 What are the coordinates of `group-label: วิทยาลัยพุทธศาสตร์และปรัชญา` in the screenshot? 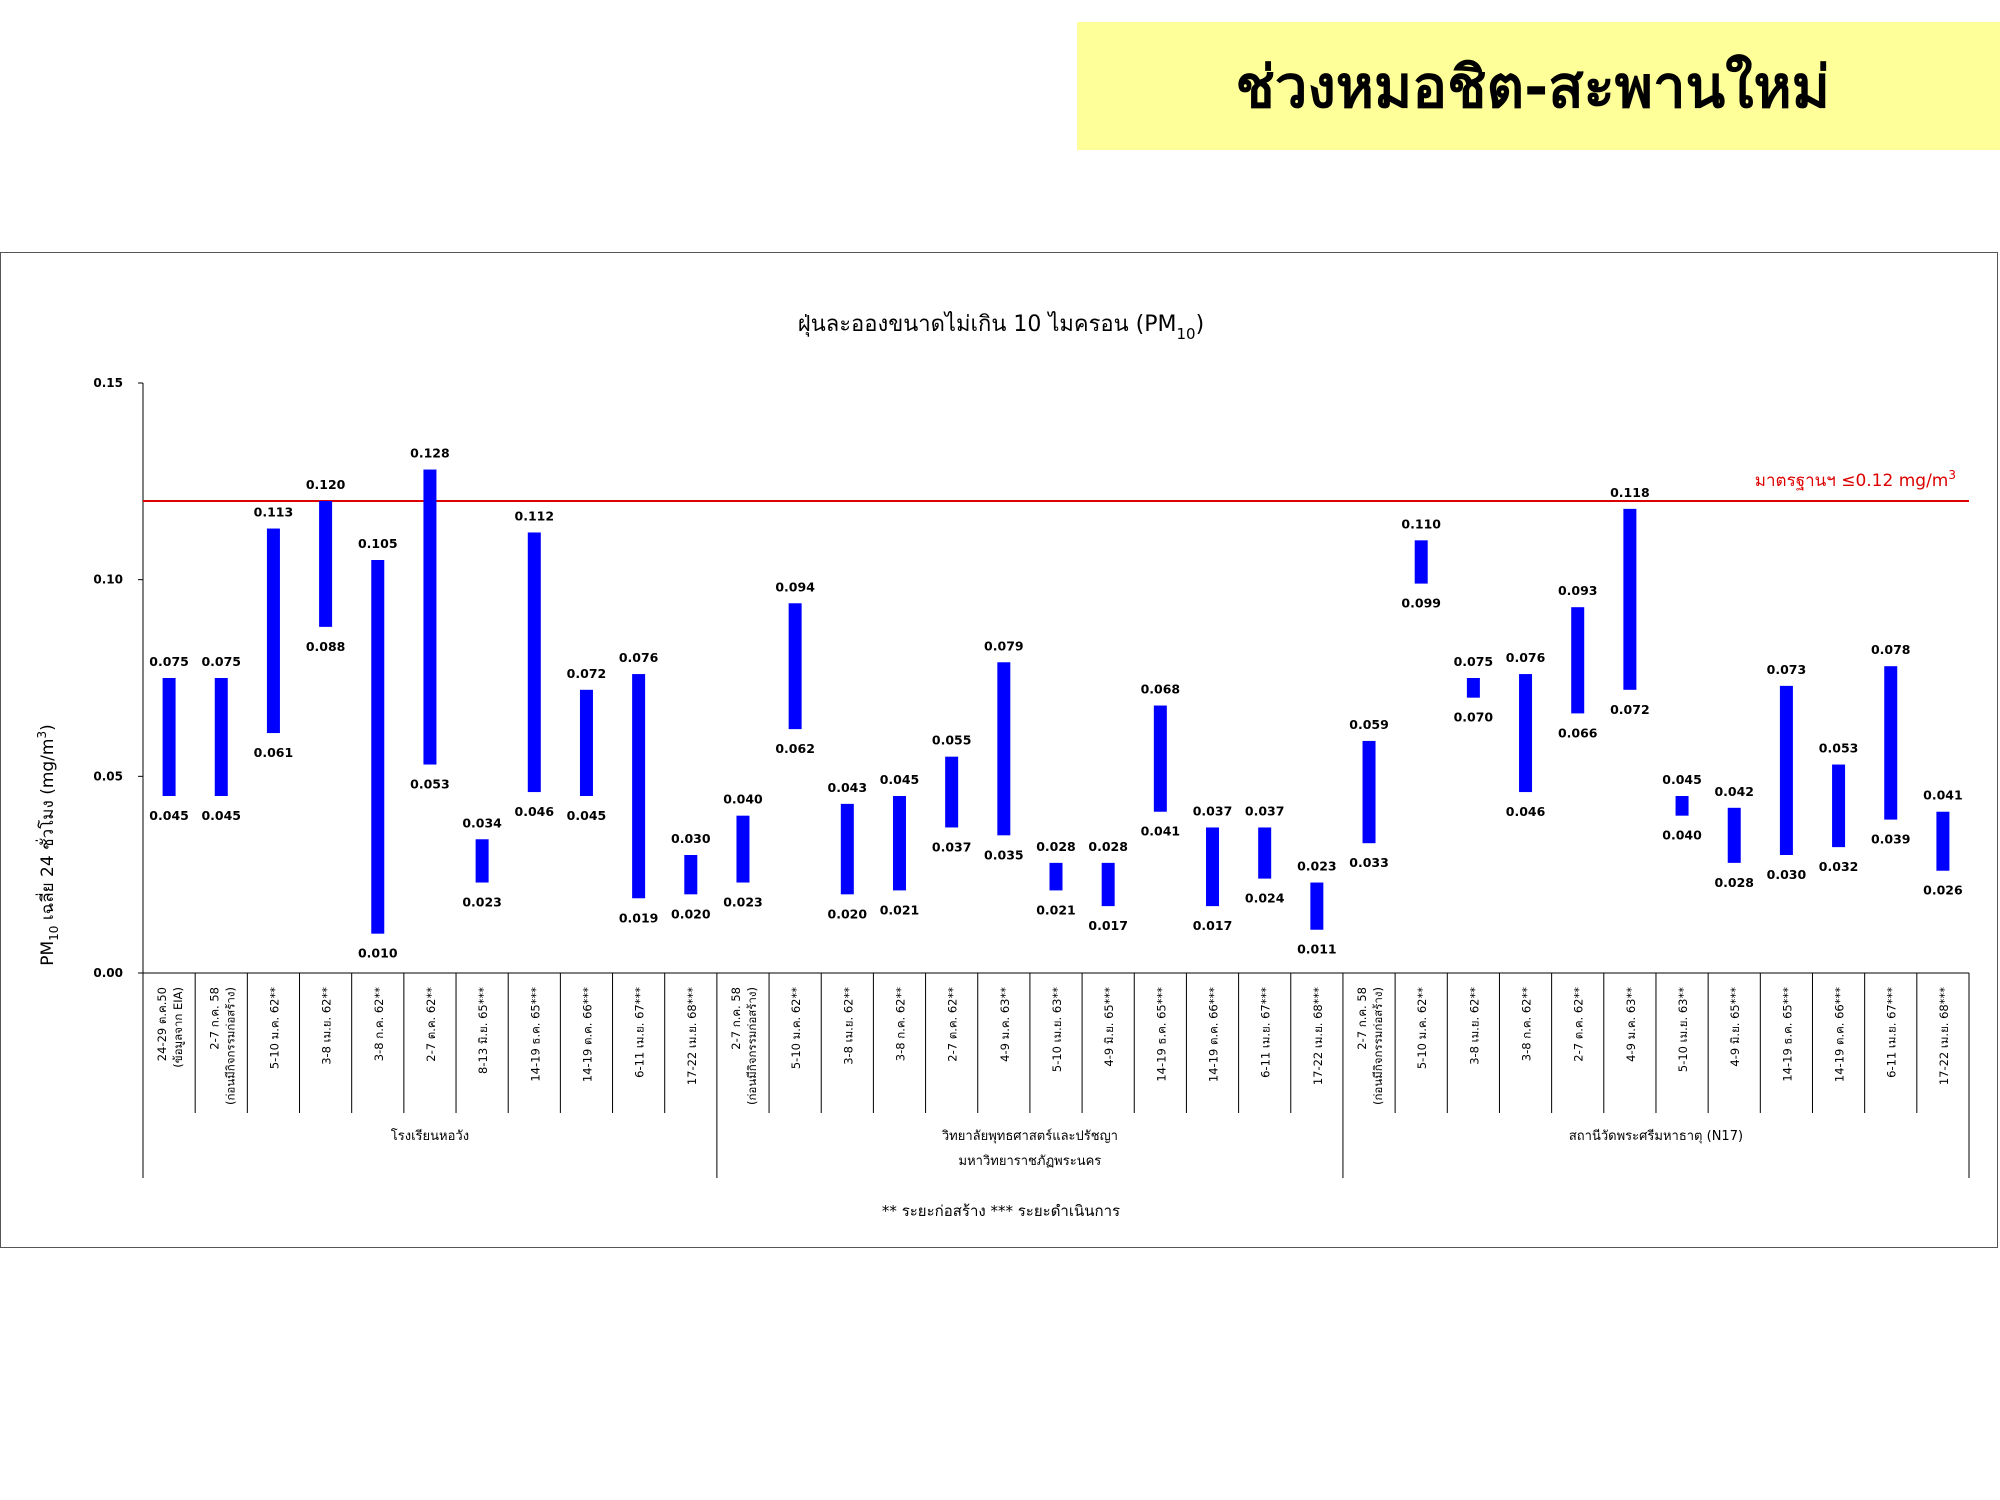 It's located at (1029, 1136).